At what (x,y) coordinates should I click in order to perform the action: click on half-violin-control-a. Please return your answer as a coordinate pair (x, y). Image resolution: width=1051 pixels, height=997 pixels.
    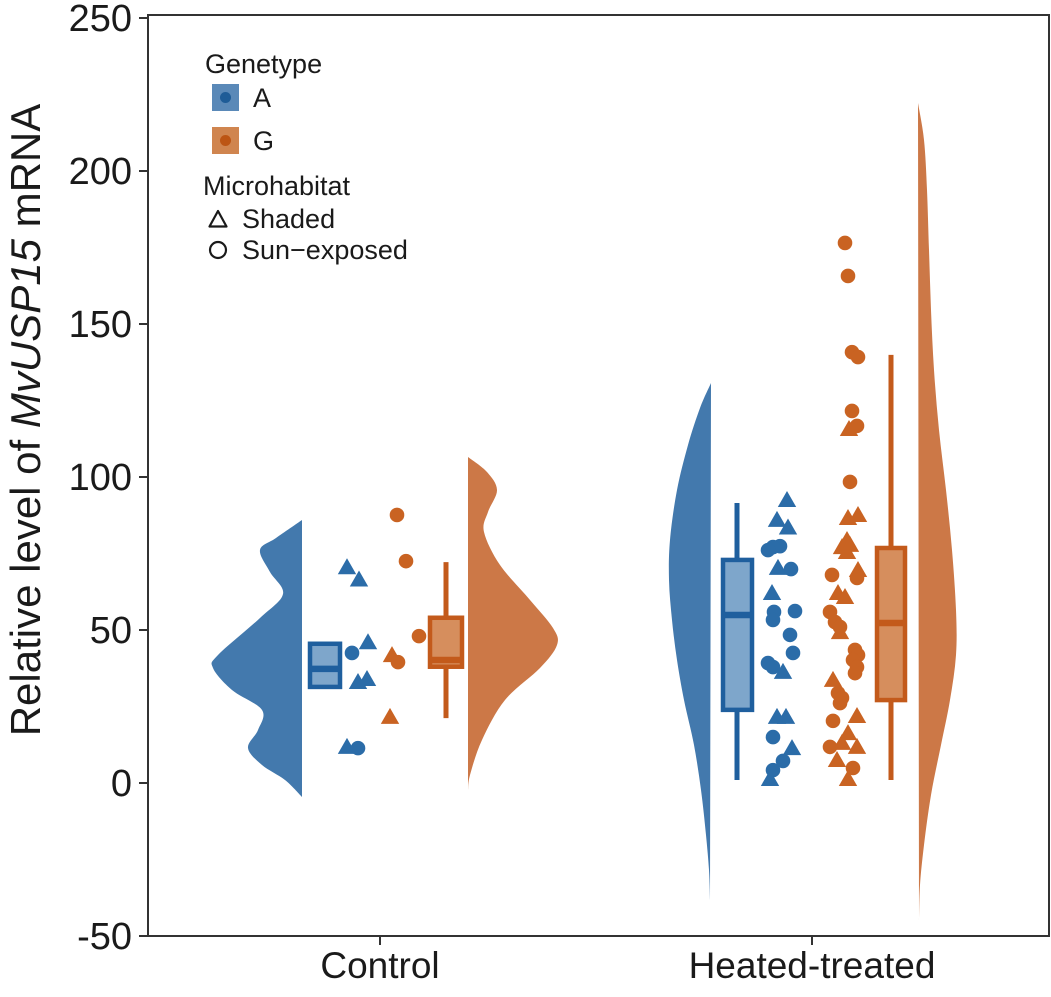
    Looking at the image, I should click on (256, 658).